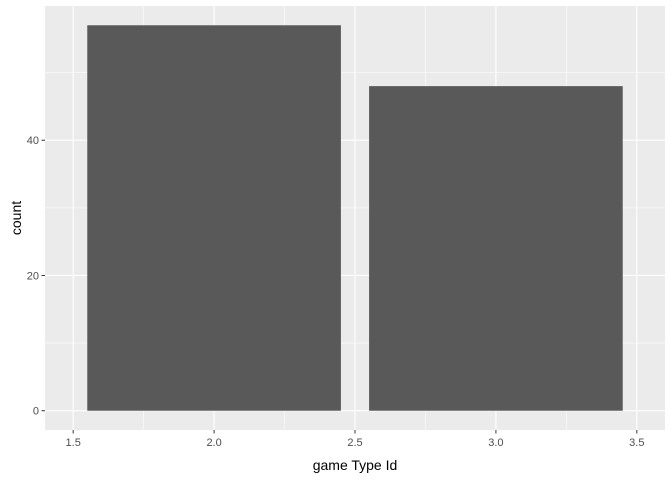 The width and height of the screenshot is (672, 480). I want to click on y-tick-label: 0, so click(36, 412).